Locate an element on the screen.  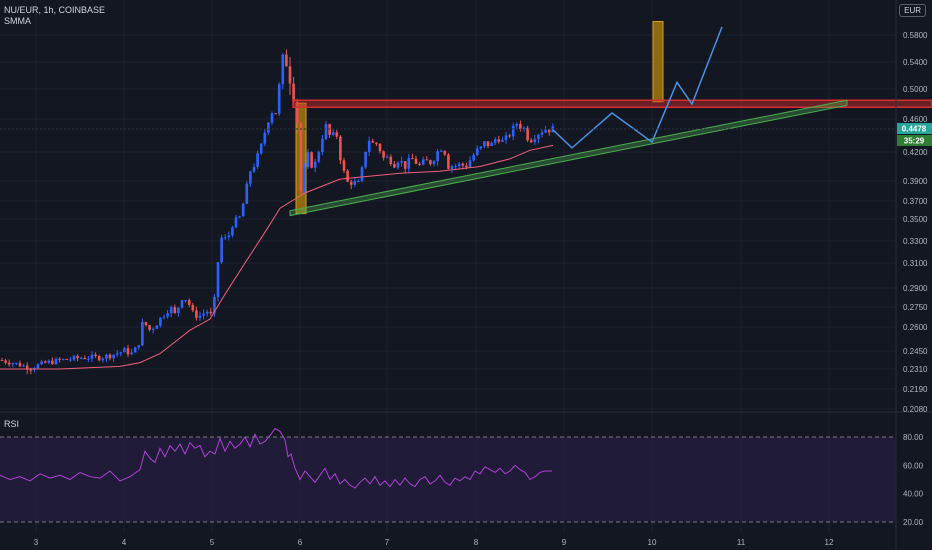
time-axis: 3 4 5 6 7 8 9 10 11 12 is located at coordinates (434, 542).